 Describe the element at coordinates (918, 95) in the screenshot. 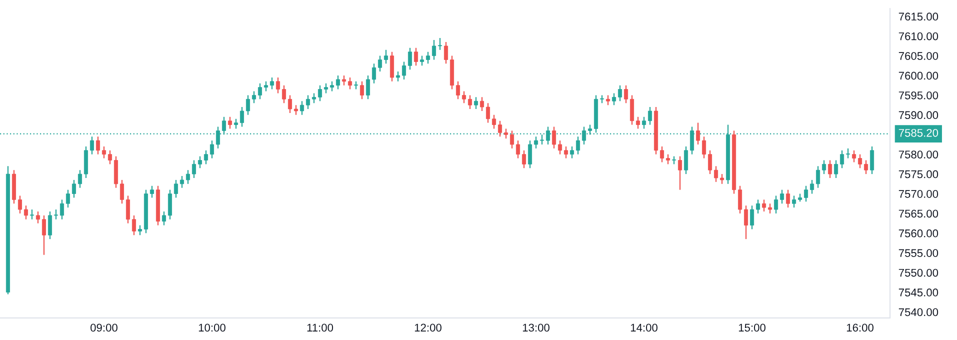

I see `y-tick-label: 7595.00` at that location.